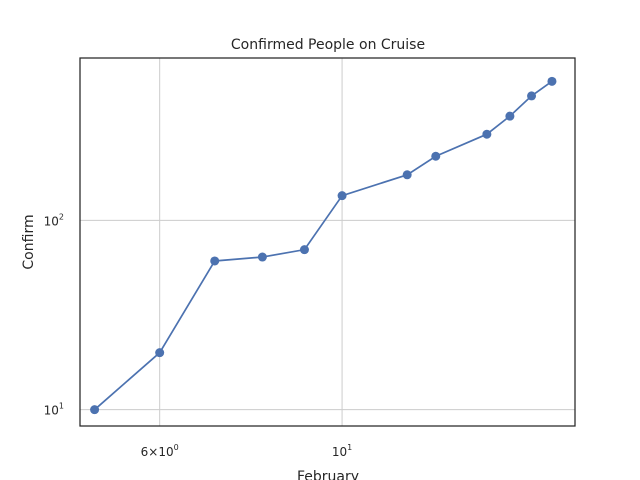 The width and height of the screenshot is (640, 480). Describe the element at coordinates (61, 406) in the screenshot. I see `y-tick-exponent: 1` at that location.